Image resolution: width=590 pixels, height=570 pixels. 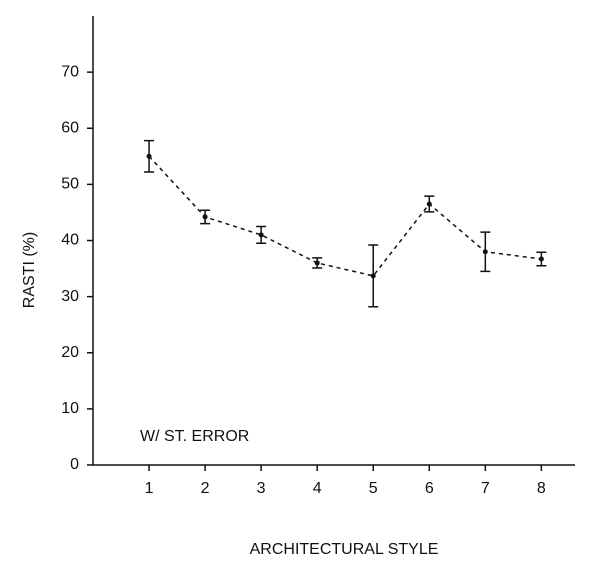 What do you see at coordinates (70, 240) in the screenshot?
I see `y-tick-label: 40` at bounding box center [70, 240].